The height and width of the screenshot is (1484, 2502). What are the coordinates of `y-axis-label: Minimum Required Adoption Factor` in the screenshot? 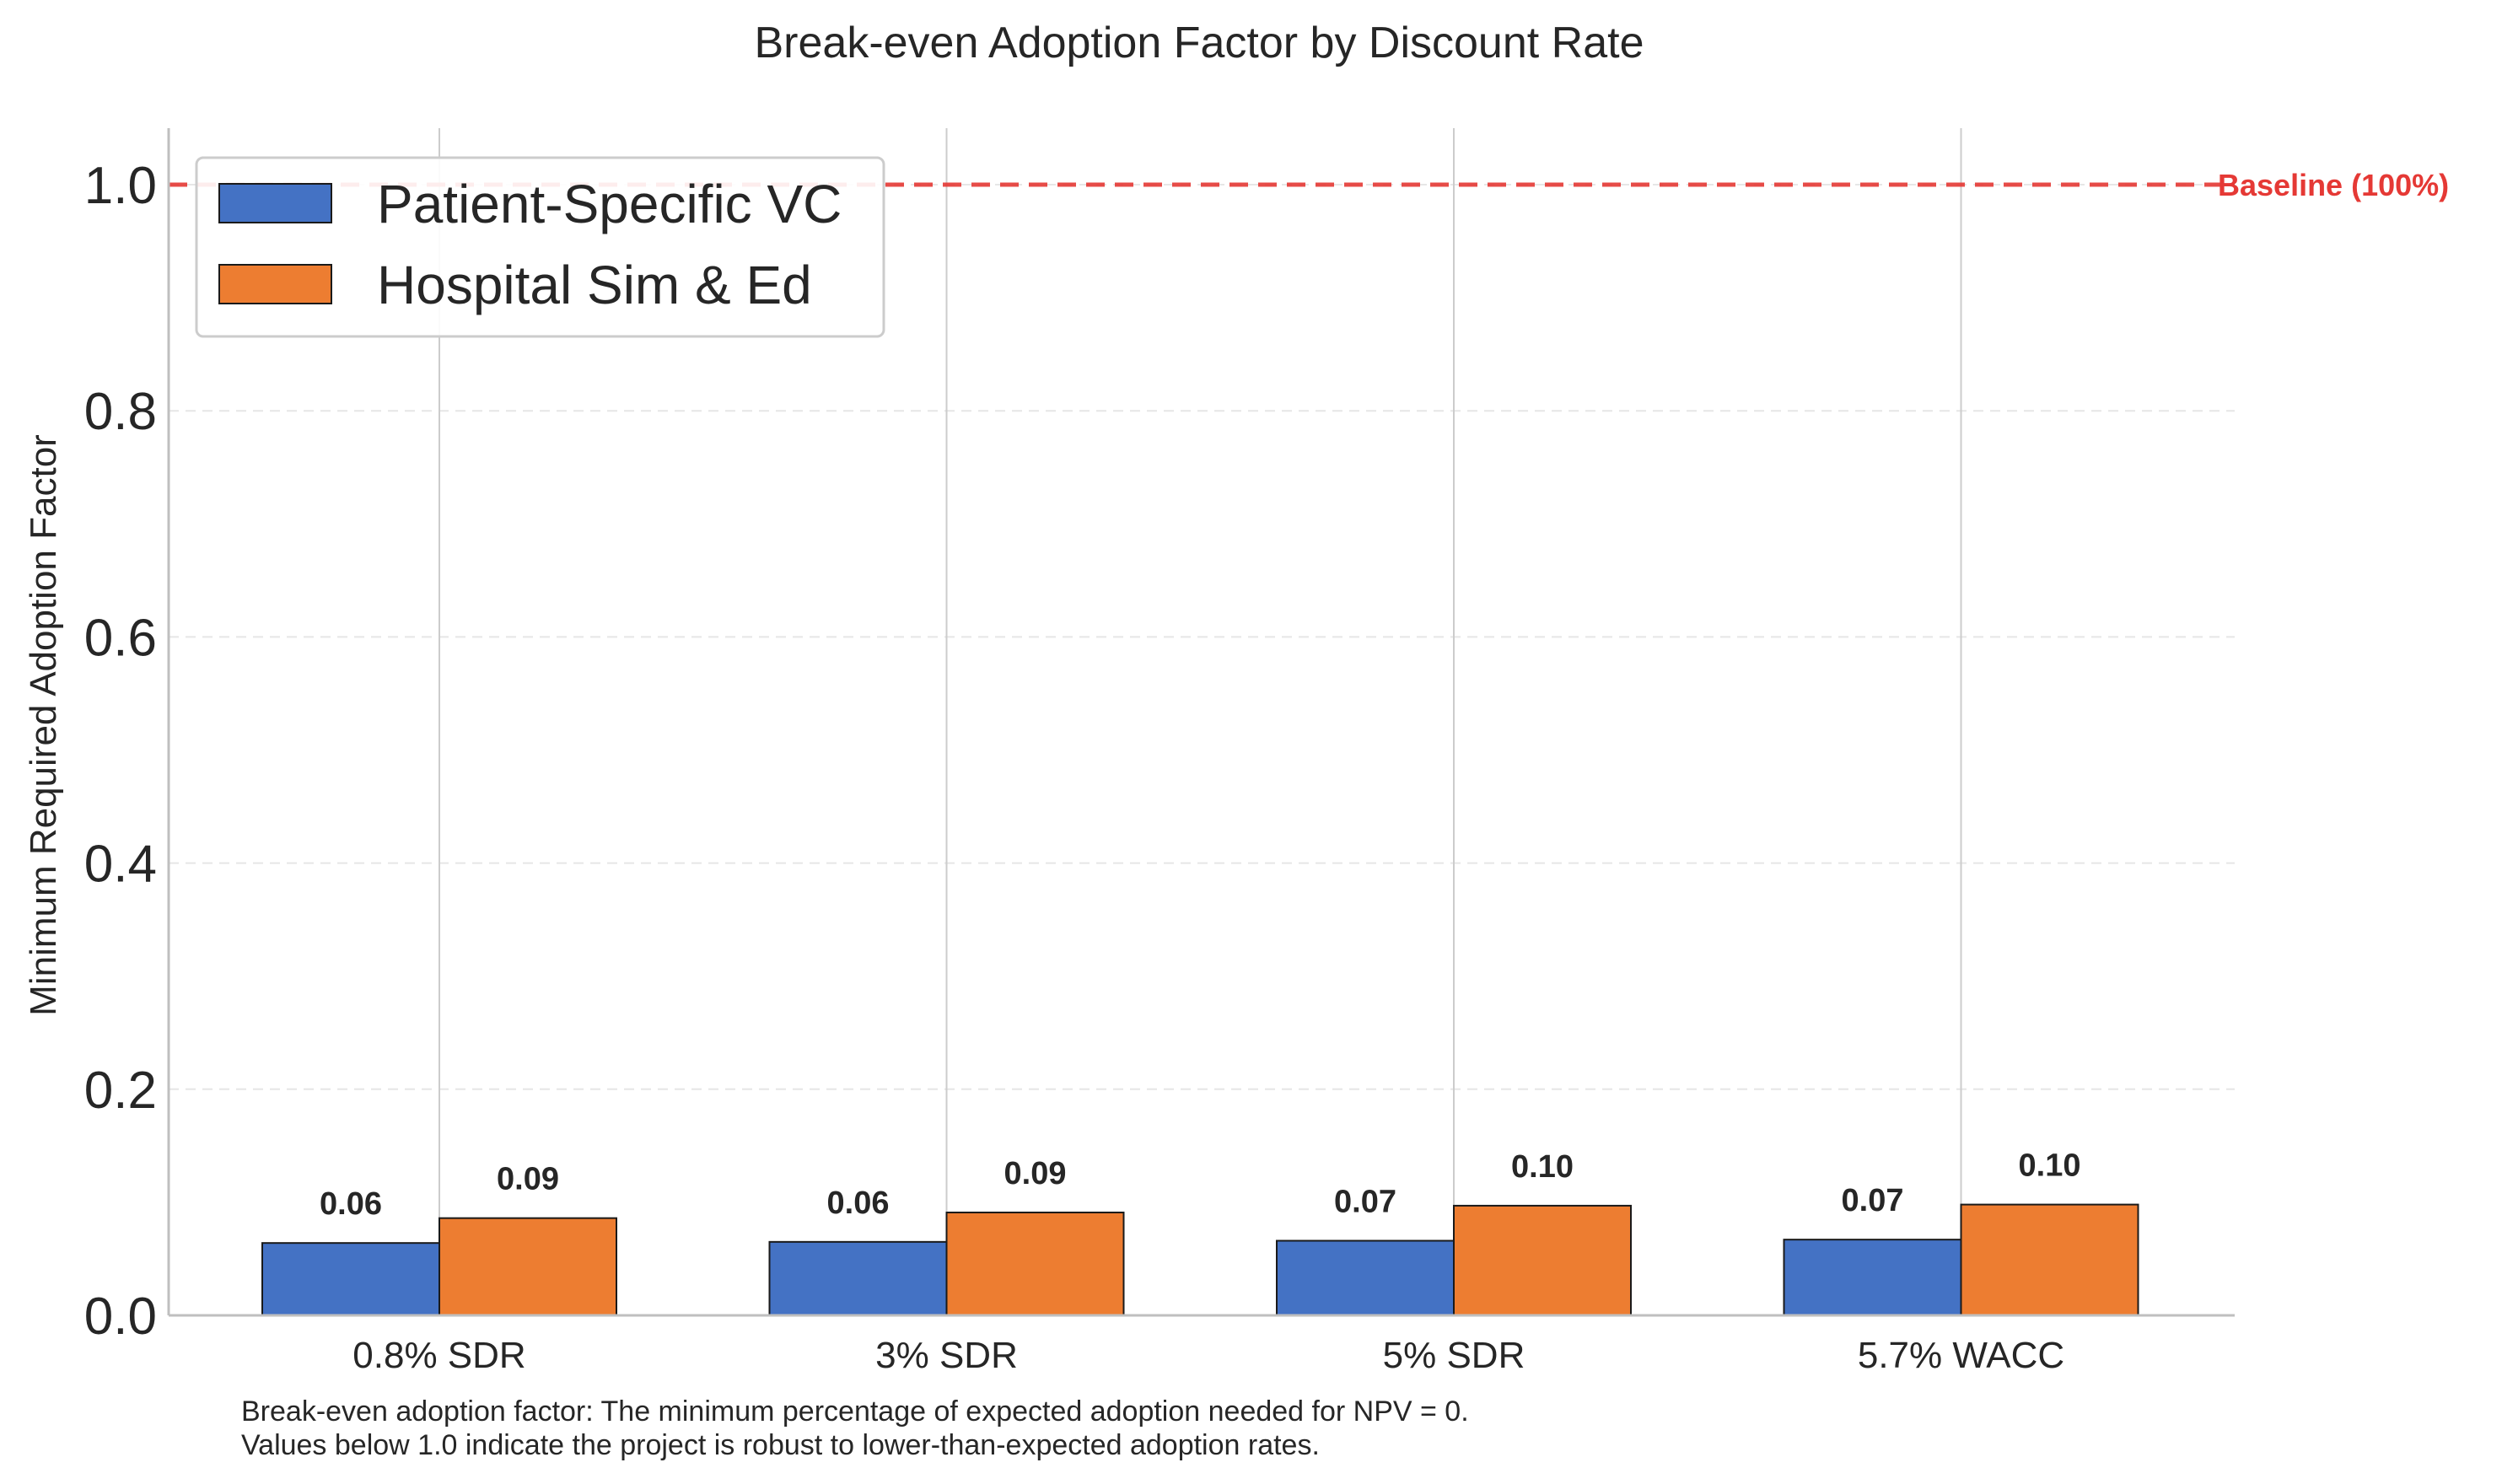 It's located at (43, 725).